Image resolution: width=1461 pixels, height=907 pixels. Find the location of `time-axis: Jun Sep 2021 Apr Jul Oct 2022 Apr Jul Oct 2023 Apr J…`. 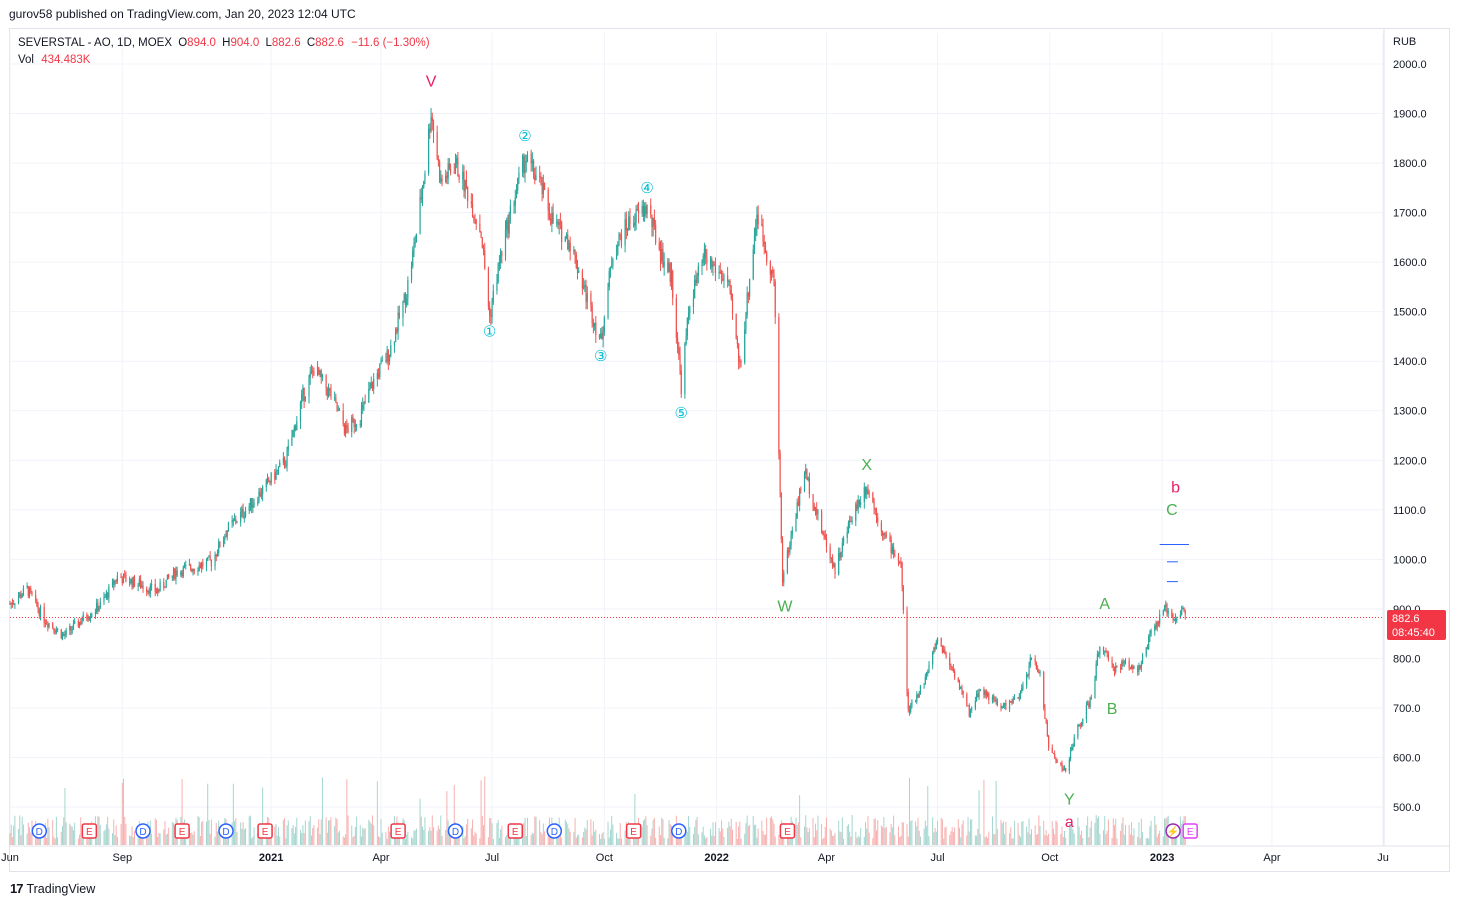

time-axis: Jun Sep 2021 Apr Jul Oct 2022 Apr Jul Oct 2023 Apr J… is located at coordinates (695, 858).